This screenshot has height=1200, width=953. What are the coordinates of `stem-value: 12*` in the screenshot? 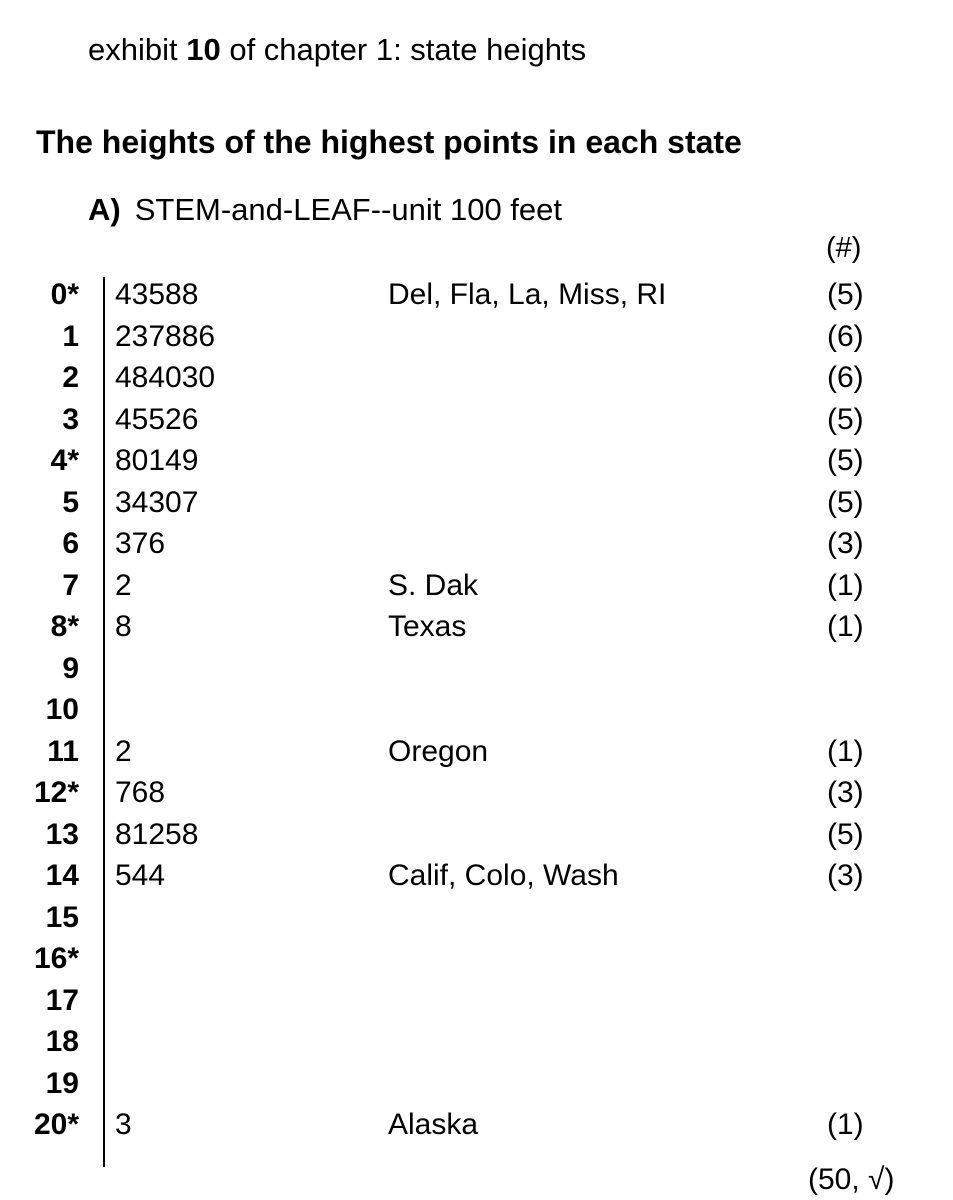 It's located at (56, 792).